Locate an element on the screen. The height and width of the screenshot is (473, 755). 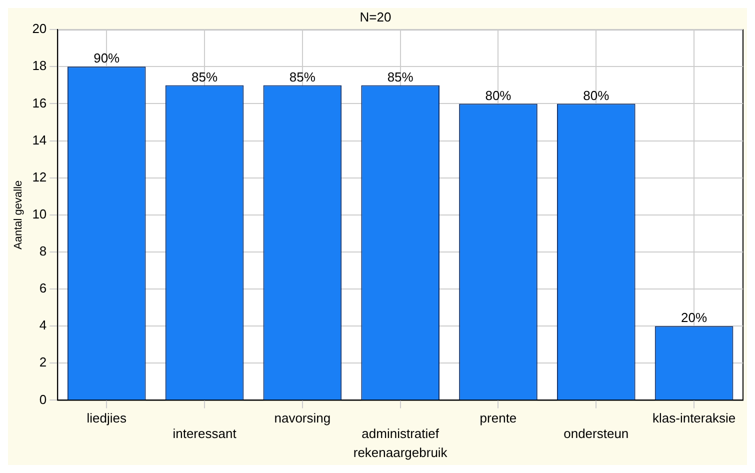
chart-title: N=20 is located at coordinates (376, 16).